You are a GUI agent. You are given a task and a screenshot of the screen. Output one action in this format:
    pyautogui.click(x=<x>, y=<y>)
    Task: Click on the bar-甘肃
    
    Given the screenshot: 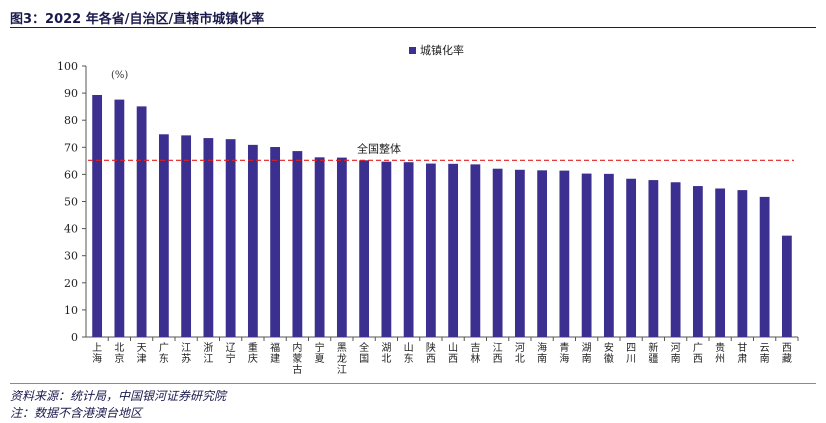 What is the action you would take?
    pyautogui.click(x=742, y=263)
    